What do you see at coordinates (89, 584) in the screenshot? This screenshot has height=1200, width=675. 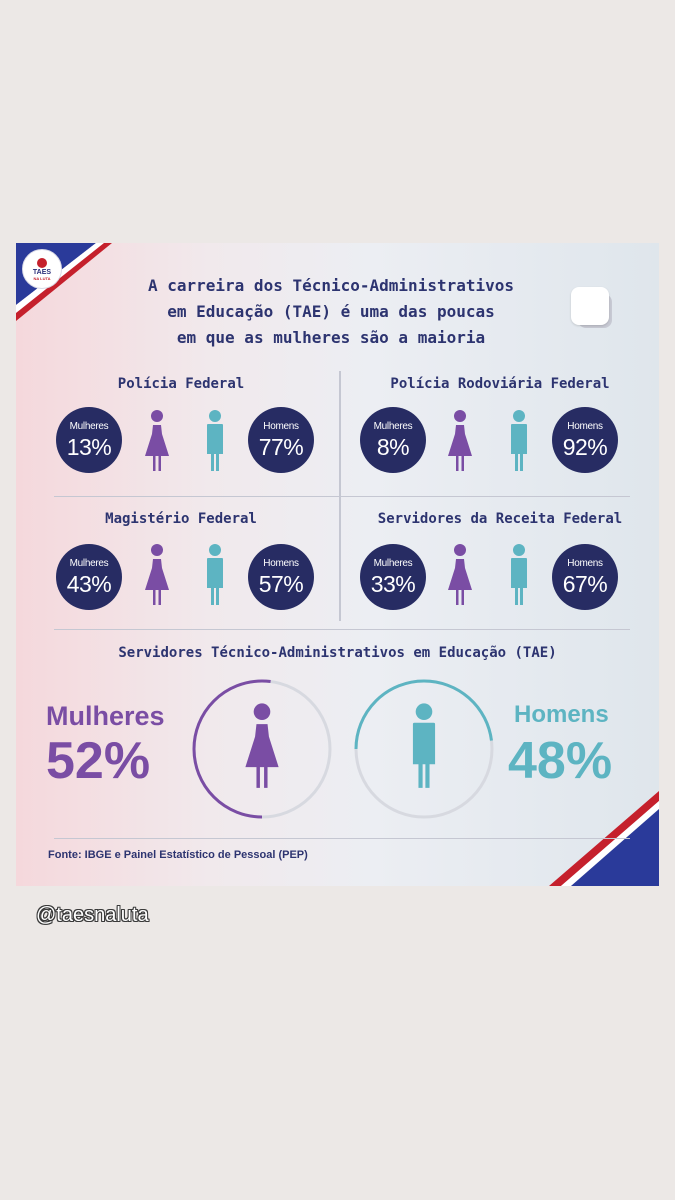 I see `women-percent: 43%` at bounding box center [89, 584].